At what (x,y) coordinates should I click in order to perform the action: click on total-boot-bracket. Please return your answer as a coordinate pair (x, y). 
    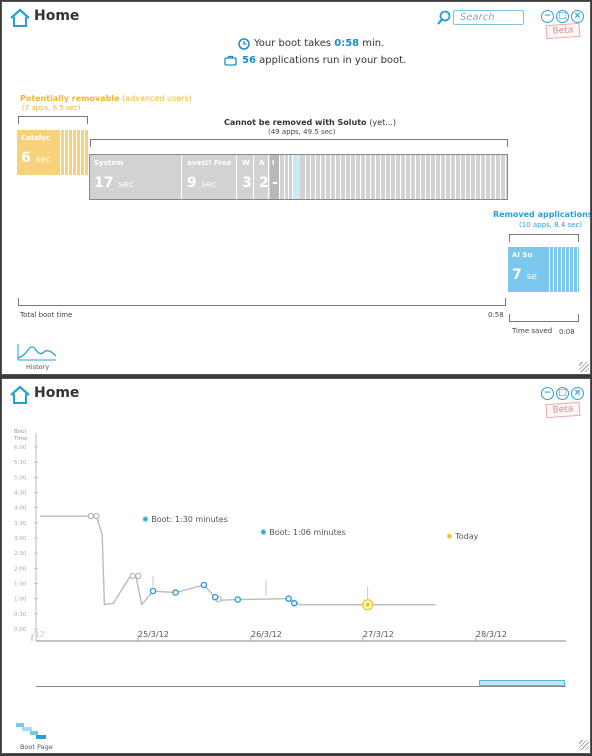
    Looking at the image, I should click on (262, 302).